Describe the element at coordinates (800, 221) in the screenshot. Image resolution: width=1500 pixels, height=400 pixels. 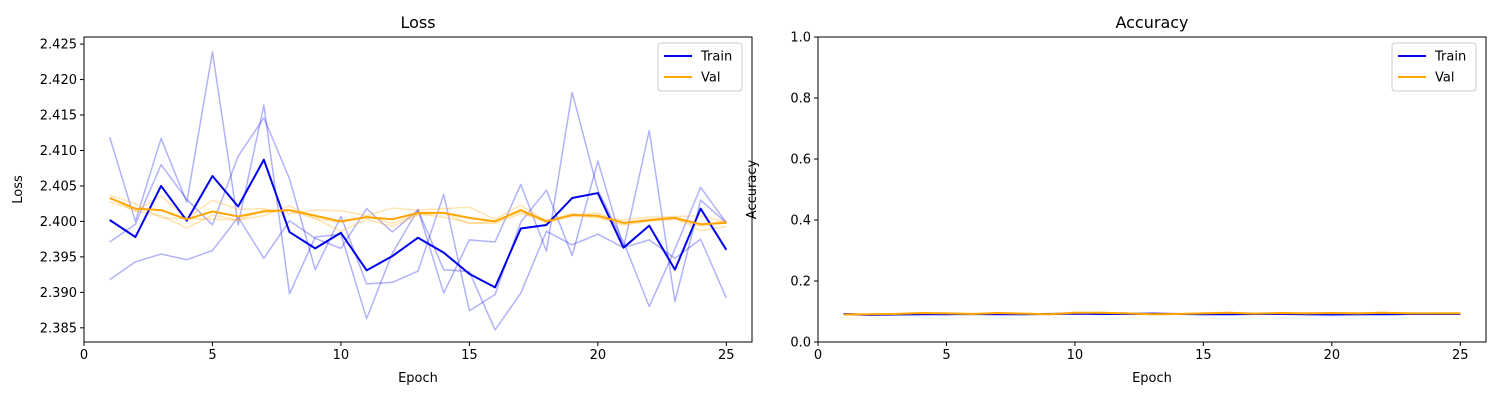
I see `y-tick-label: 0.4` at that location.